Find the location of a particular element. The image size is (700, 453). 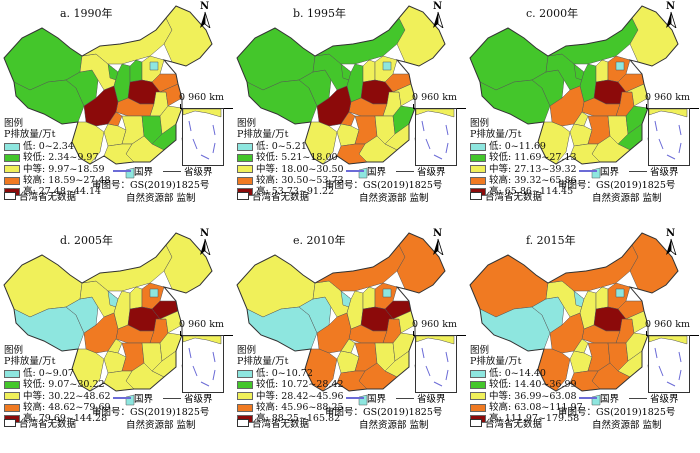

legend-label: 较低: 9.07~30.22 is located at coordinates (64, 385).